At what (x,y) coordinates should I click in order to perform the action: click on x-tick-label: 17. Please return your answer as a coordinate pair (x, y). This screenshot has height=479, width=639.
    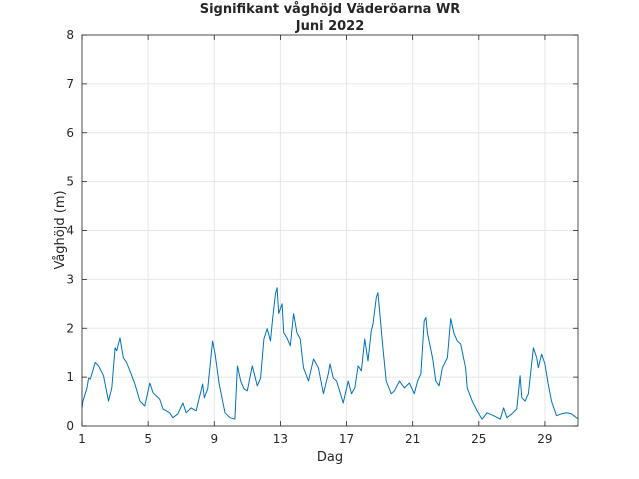
    Looking at the image, I should click on (346, 439).